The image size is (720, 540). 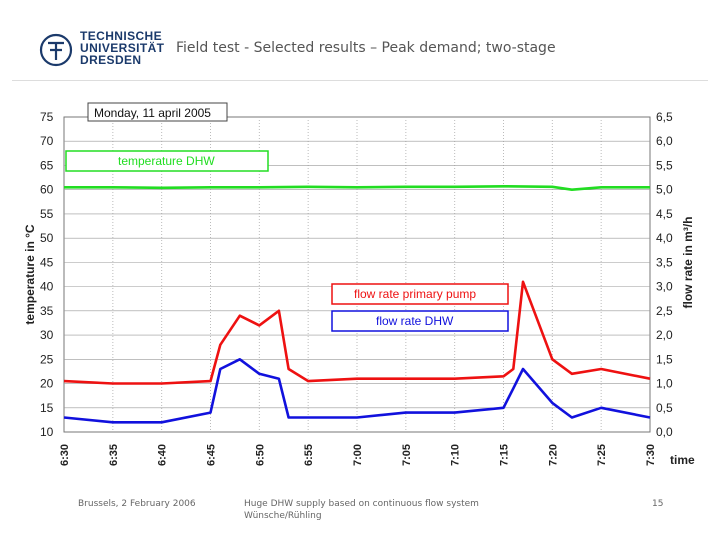 I want to click on x-tick-label: 7:10, so click(x=456, y=455).